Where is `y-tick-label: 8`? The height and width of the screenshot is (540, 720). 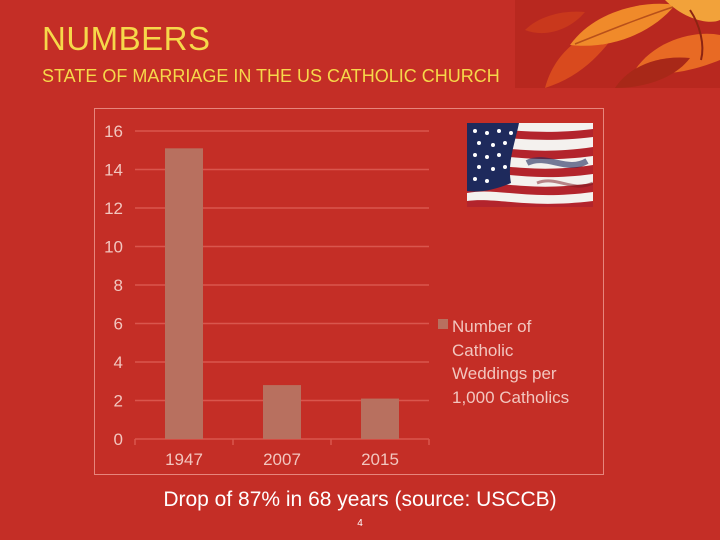 y-tick-label: 8 is located at coordinates (118, 285).